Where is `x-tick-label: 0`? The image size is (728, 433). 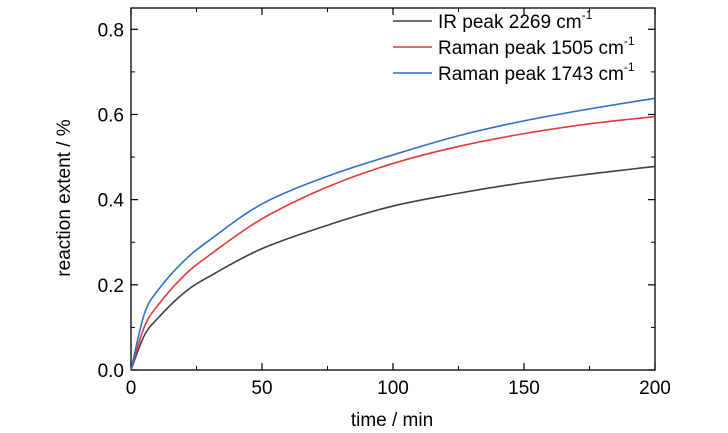
x-tick-label: 0 is located at coordinates (131, 388).